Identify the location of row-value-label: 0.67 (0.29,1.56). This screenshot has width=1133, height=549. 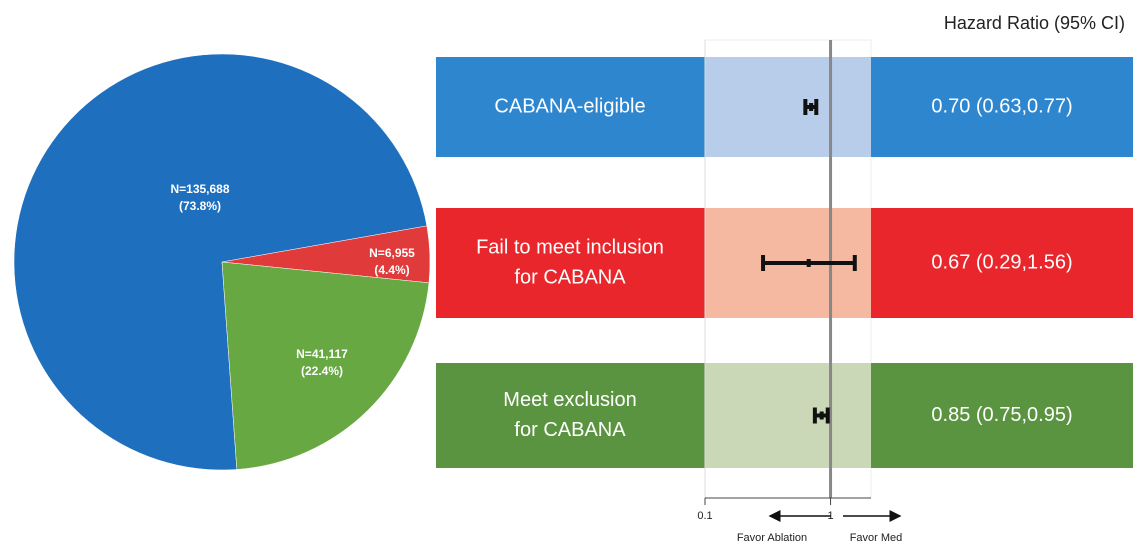
(1001, 262).